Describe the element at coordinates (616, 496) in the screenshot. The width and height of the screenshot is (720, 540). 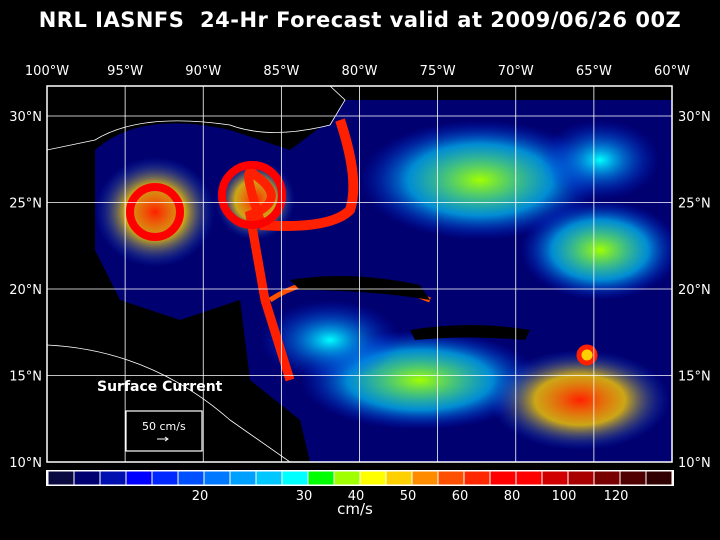
I see `colorbar-tick-label: 120` at that location.